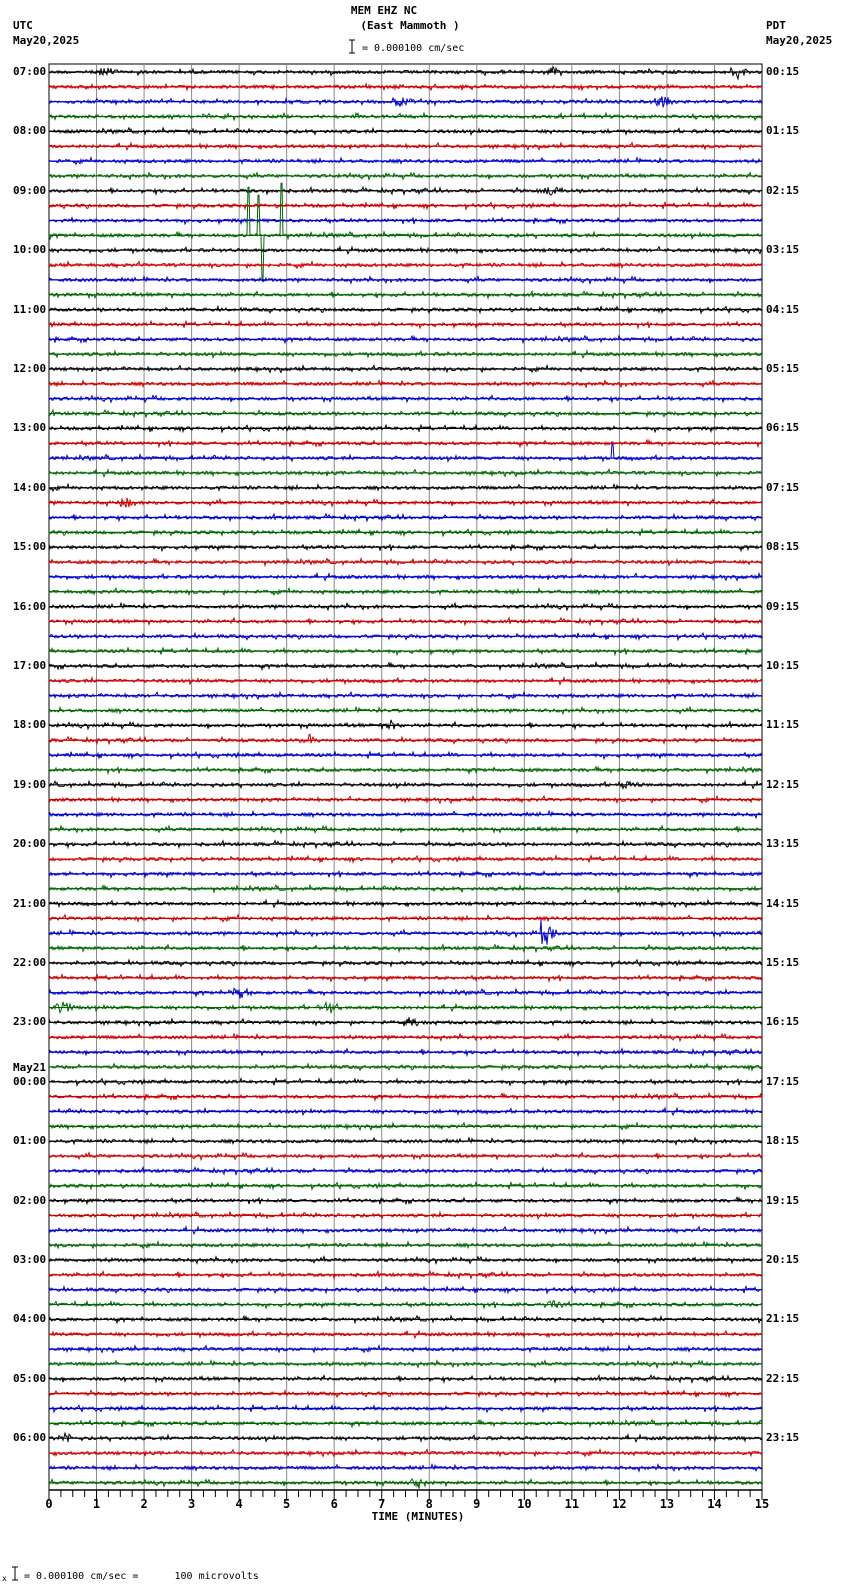 This screenshot has height=1585, width=850. Describe the element at coordinates (30, 368) in the screenshot. I see `utc-hour-label: 12:00` at that location.